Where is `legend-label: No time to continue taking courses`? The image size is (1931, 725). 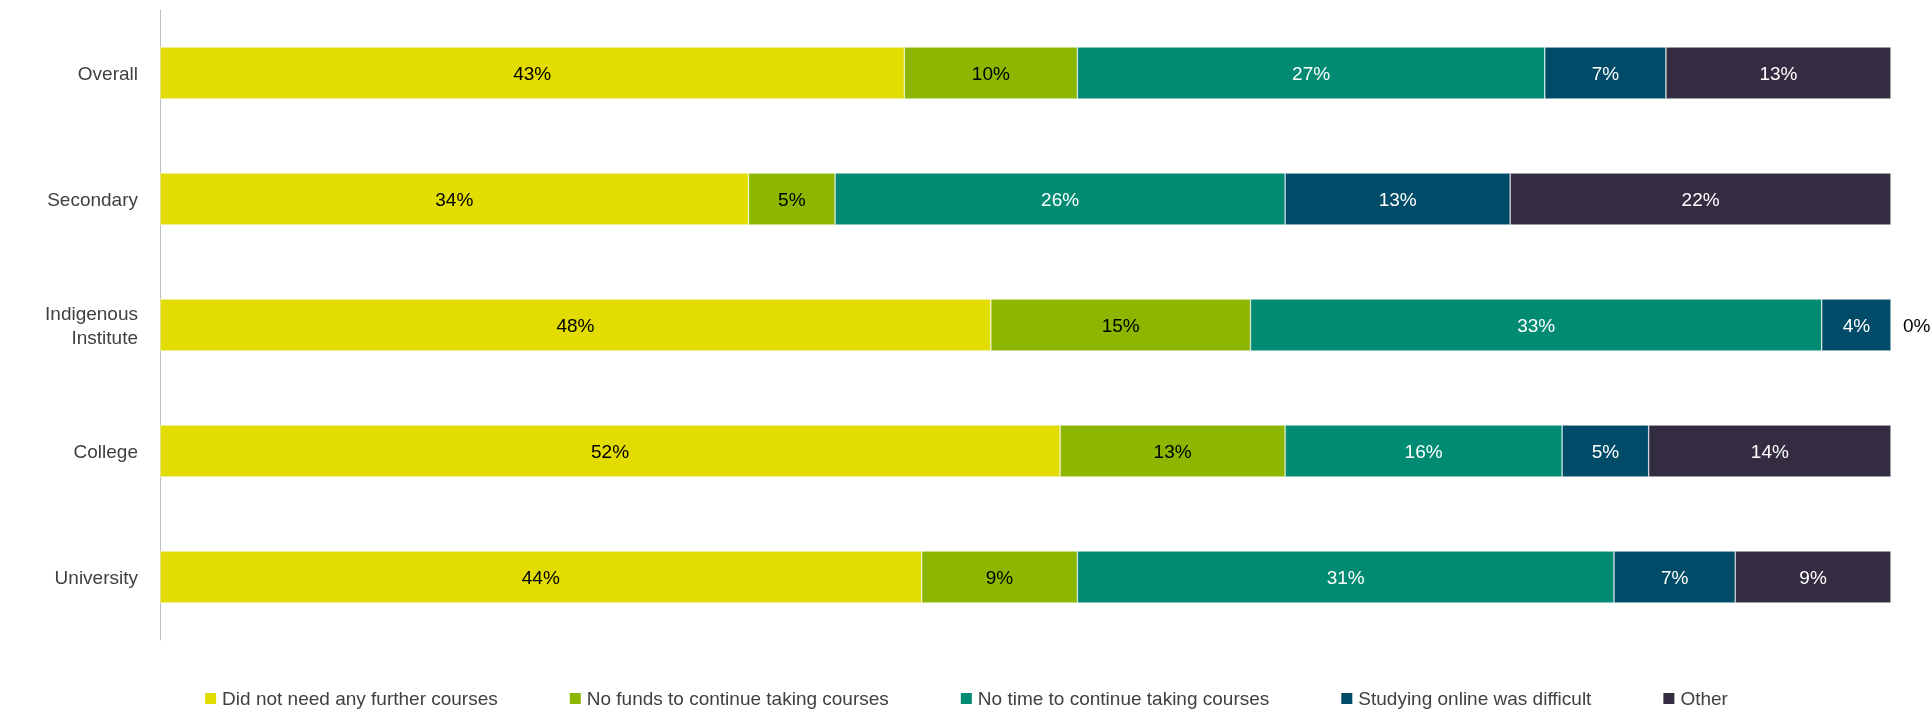
legend-label: No time to continue taking courses is located at coordinates (1123, 698).